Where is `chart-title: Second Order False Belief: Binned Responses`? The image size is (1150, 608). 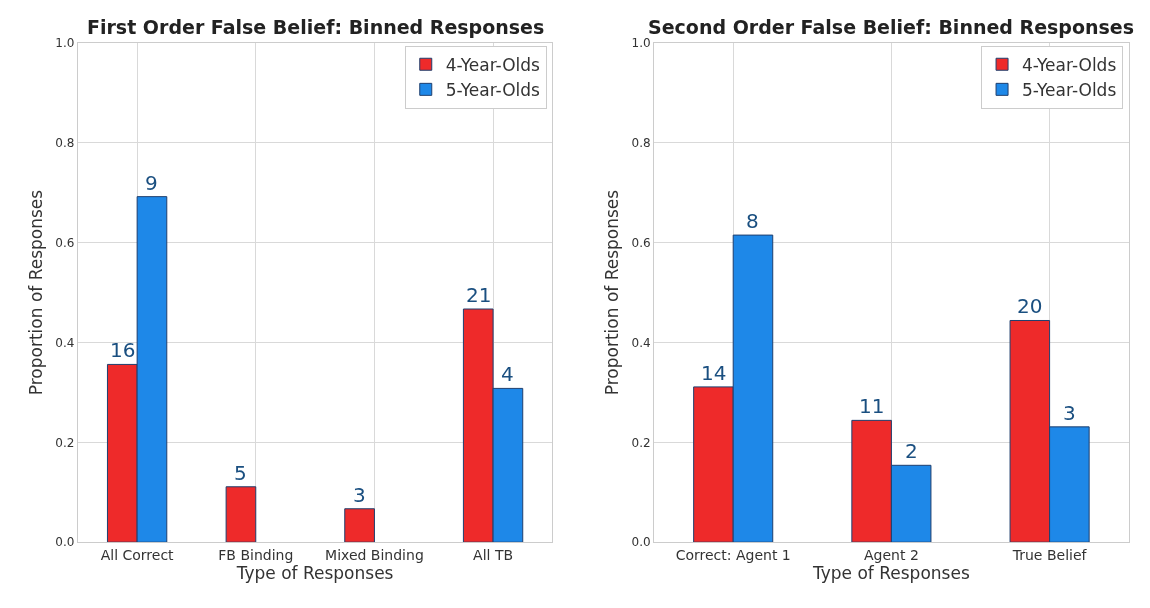 chart-title: Second Order False Belief: Binned Responses is located at coordinates (891, 27).